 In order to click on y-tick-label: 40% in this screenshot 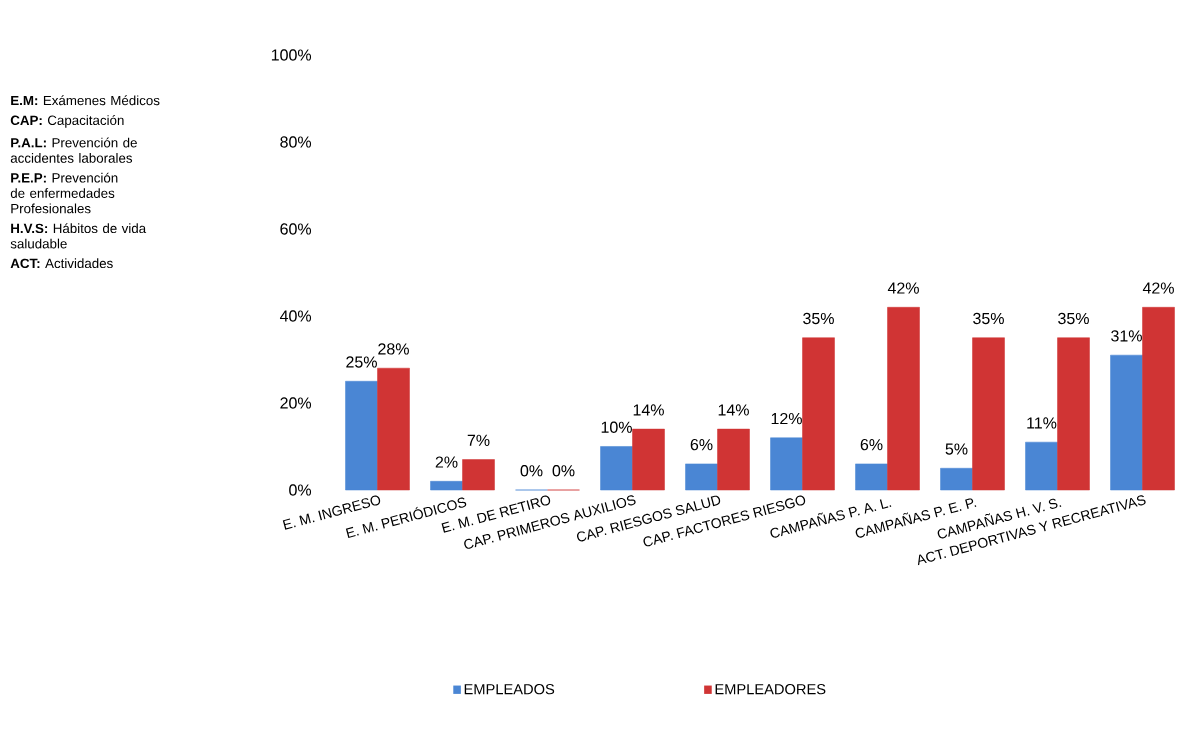, I will do `click(295, 316)`.